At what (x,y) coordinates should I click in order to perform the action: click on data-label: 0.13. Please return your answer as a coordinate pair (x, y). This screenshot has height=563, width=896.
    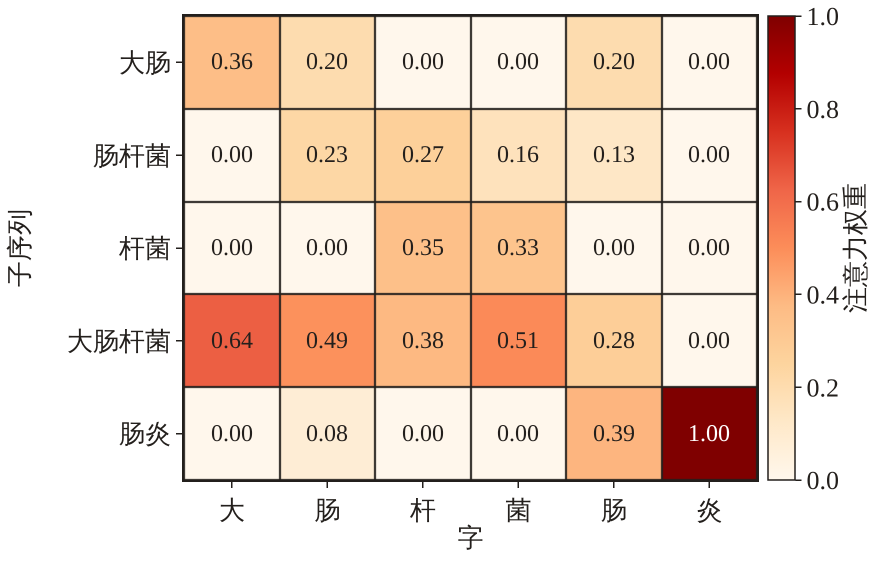
    Looking at the image, I should click on (614, 155).